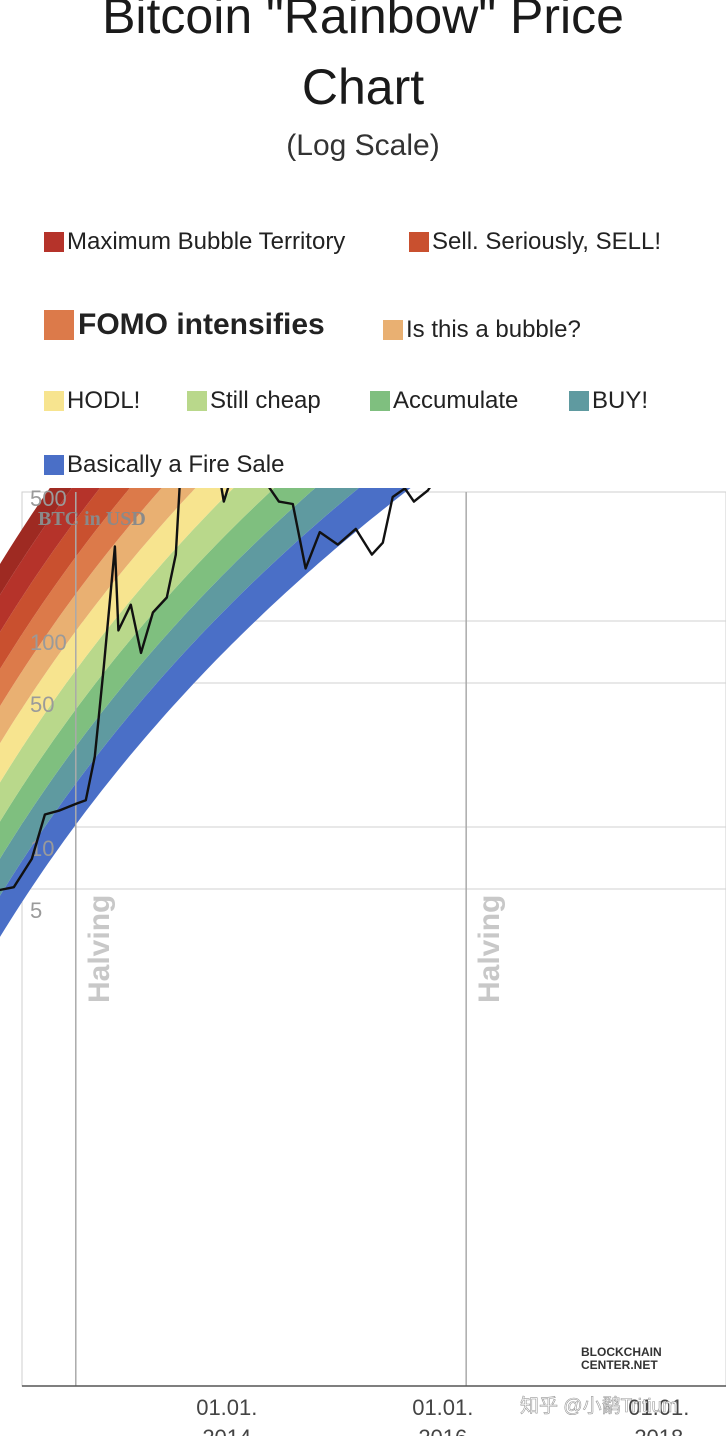 This screenshot has height=1436, width=726. Describe the element at coordinates (92, 519) in the screenshot. I see `y-axis-title: BTC in USD` at that location.